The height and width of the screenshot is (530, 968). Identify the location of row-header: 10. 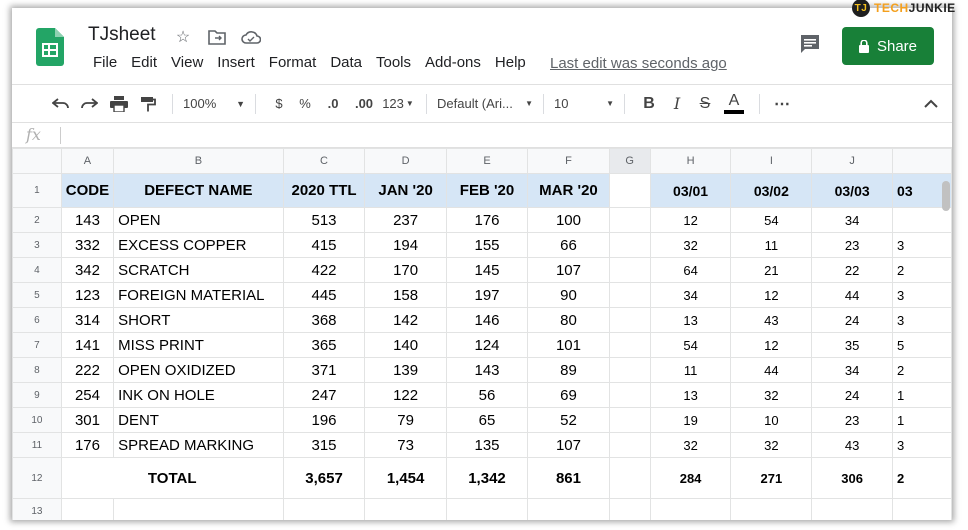
(37, 420).